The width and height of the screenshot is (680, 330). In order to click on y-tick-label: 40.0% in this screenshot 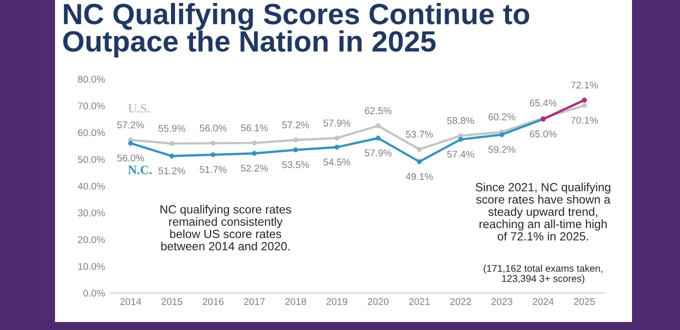, I will do `click(91, 186)`.